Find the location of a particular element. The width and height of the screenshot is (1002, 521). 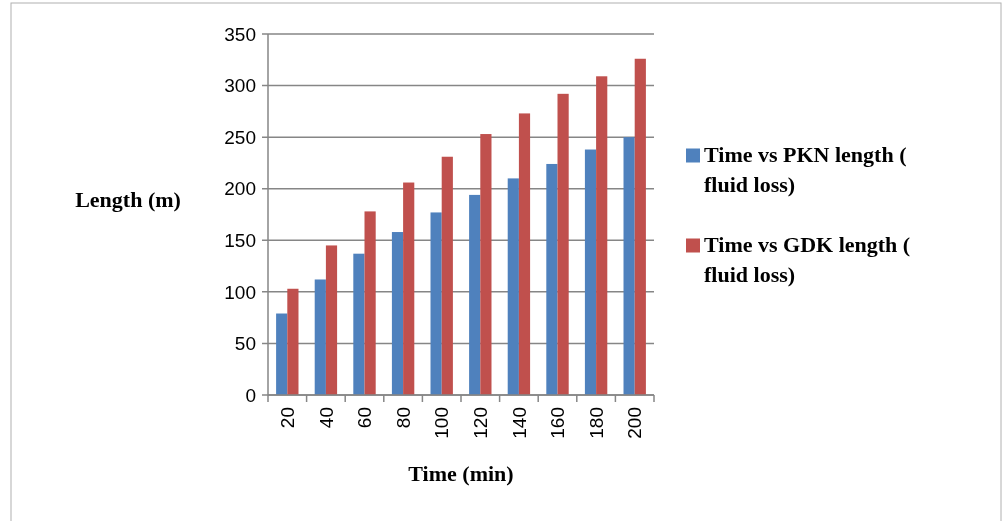

y-tick-label: 300 is located at coordinates (240, 86).